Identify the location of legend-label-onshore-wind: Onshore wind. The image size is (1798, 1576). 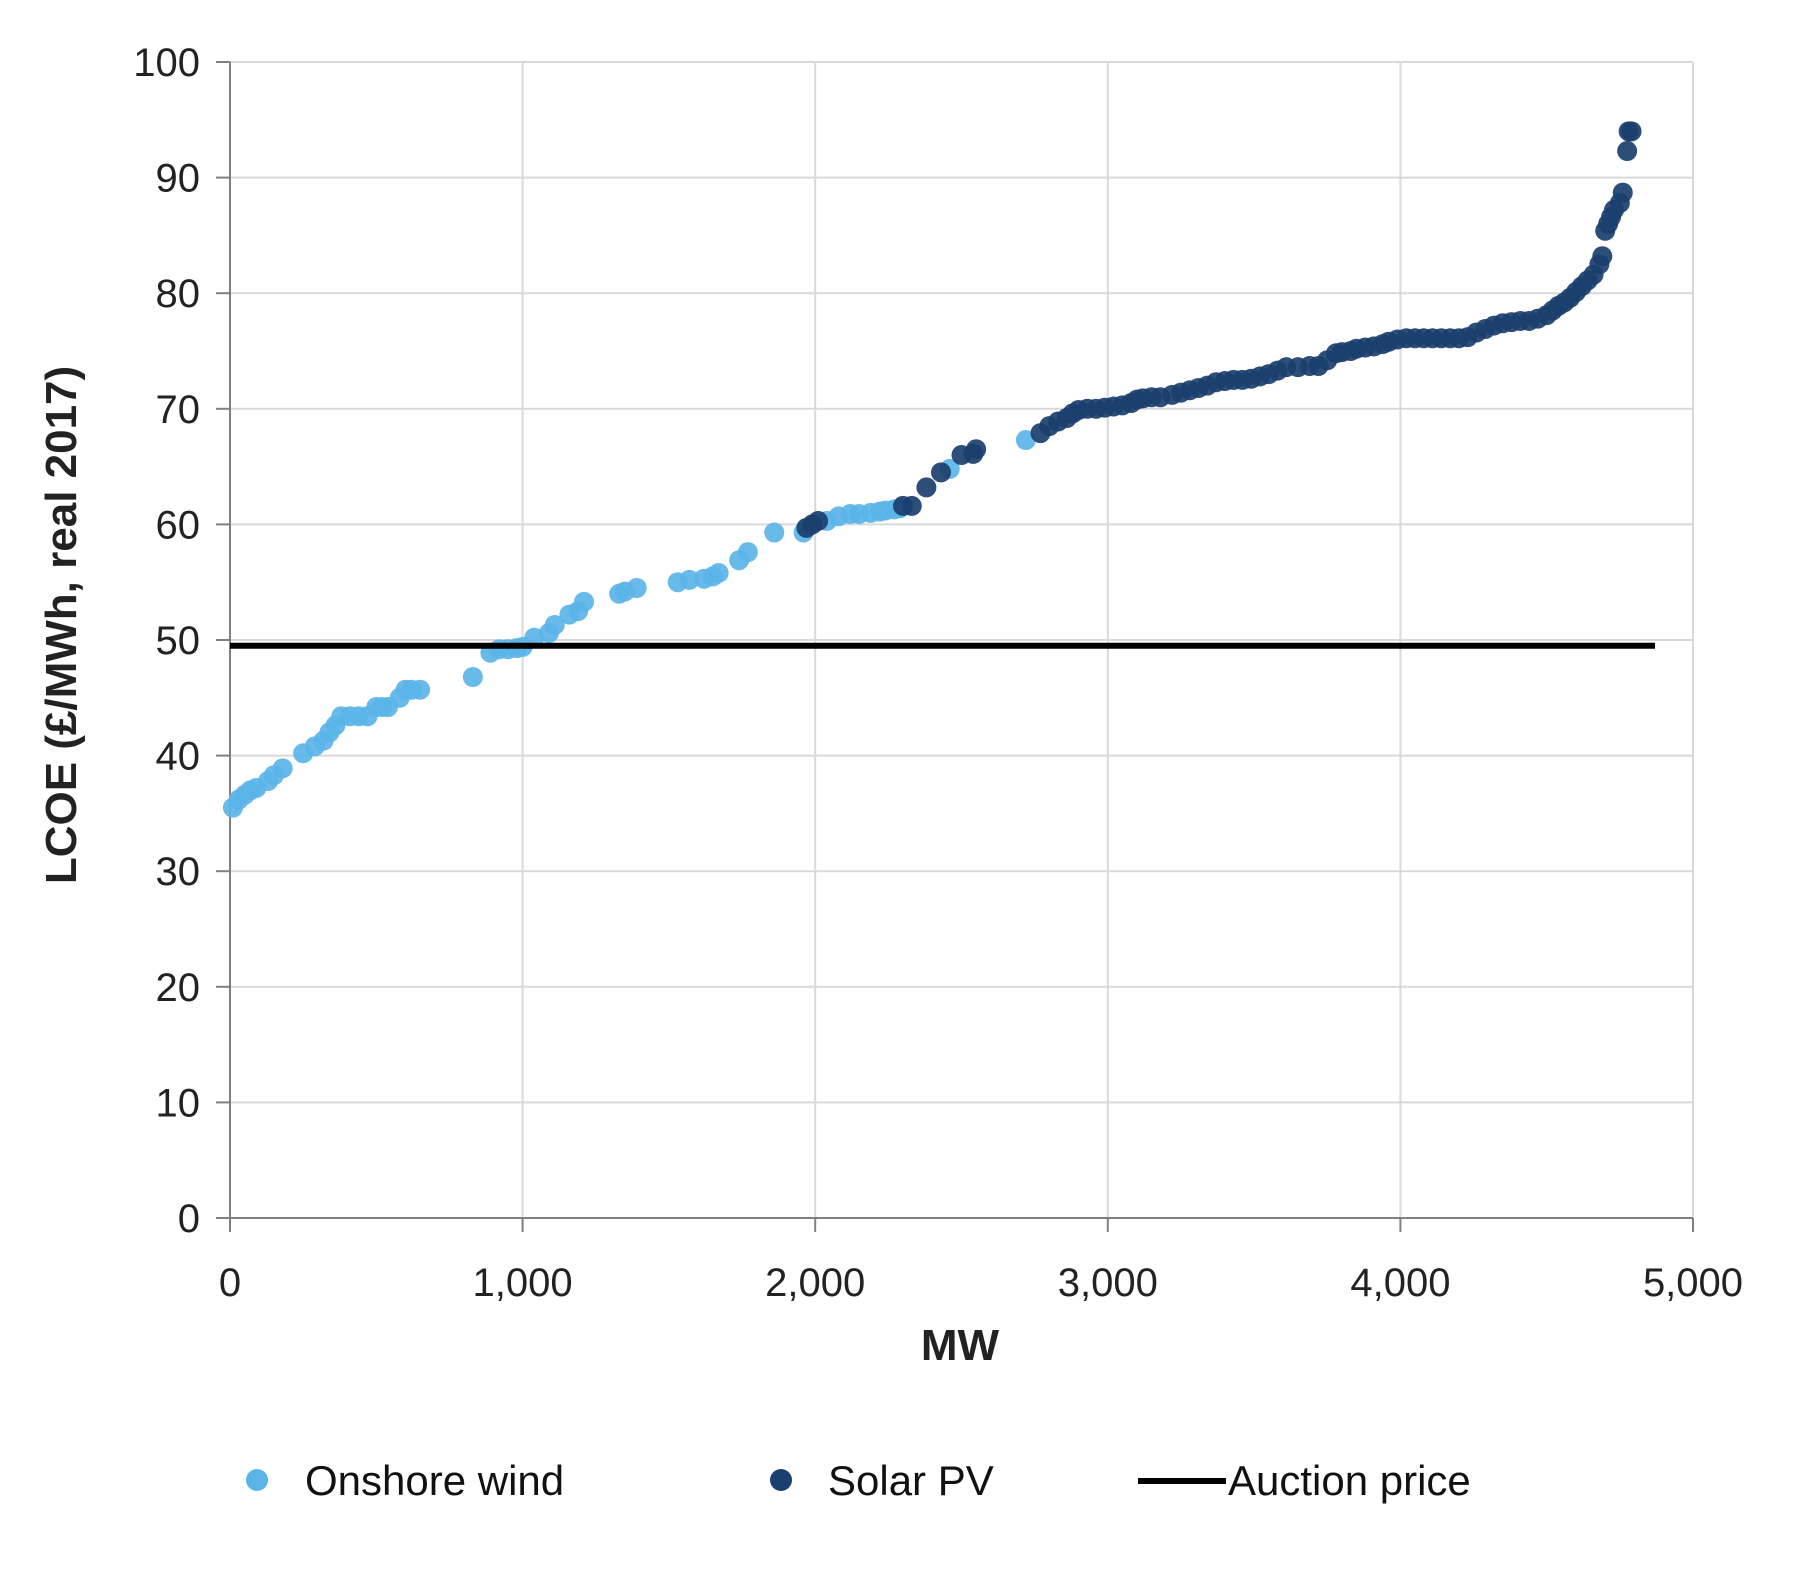
(434, 1480).